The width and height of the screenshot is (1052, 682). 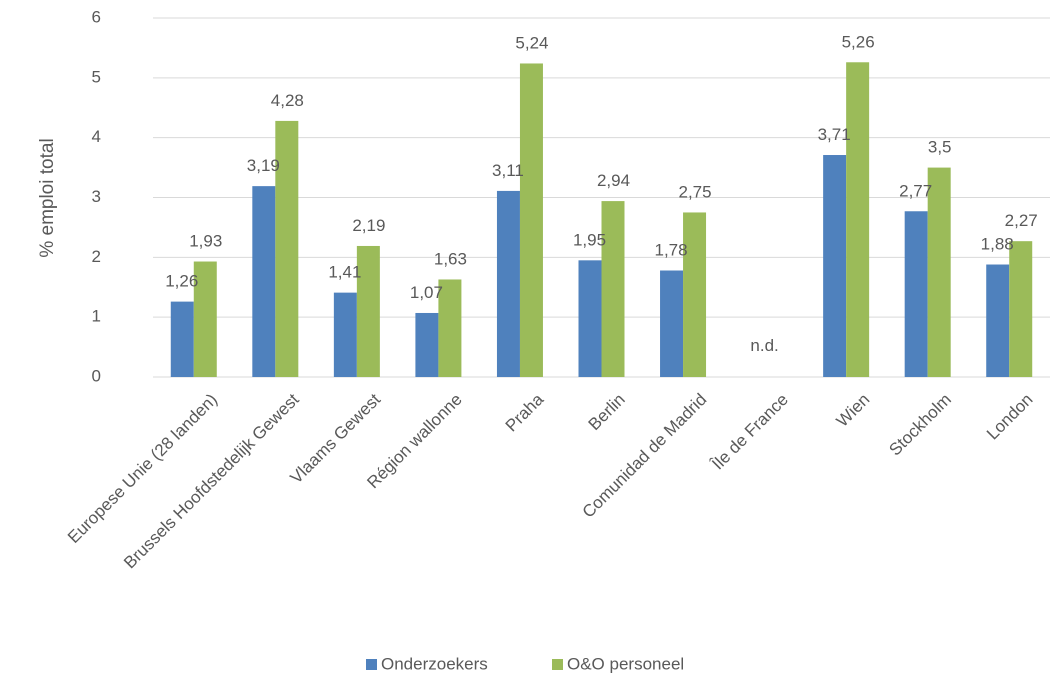 I want to click on data-label: 1,63, so click(x=450, y=258).